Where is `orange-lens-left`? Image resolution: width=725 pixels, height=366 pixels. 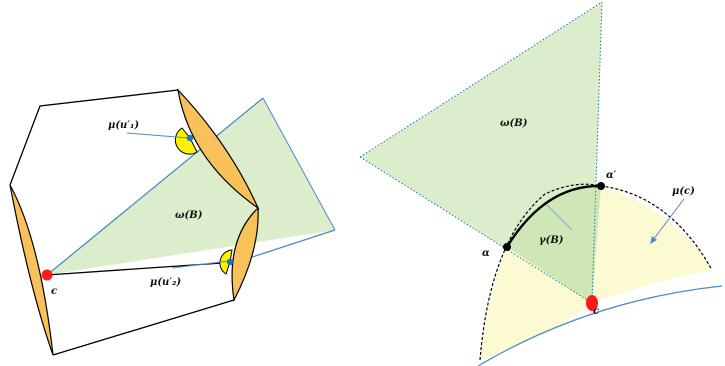 orange-lens-left is located at coordinates (31, 270).